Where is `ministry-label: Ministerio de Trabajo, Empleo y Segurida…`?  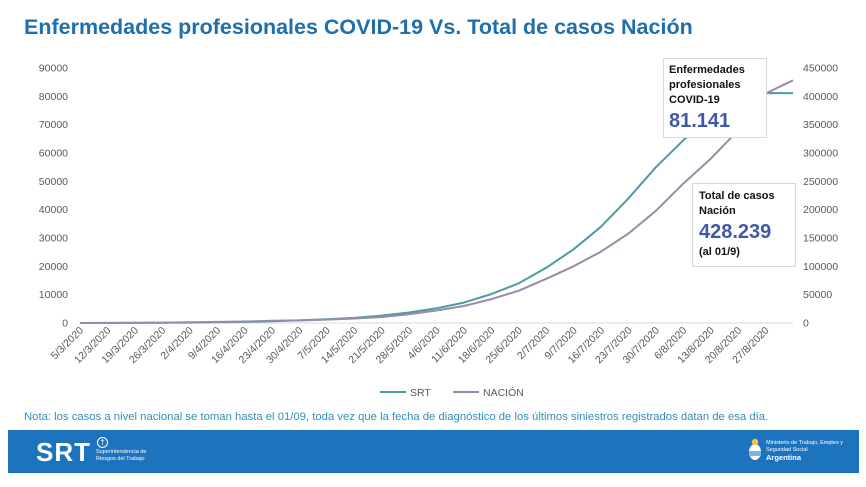 ministry-label: Ministerio de Trabajo, Empleo y Segurida… is located at coordinates (811, 451).